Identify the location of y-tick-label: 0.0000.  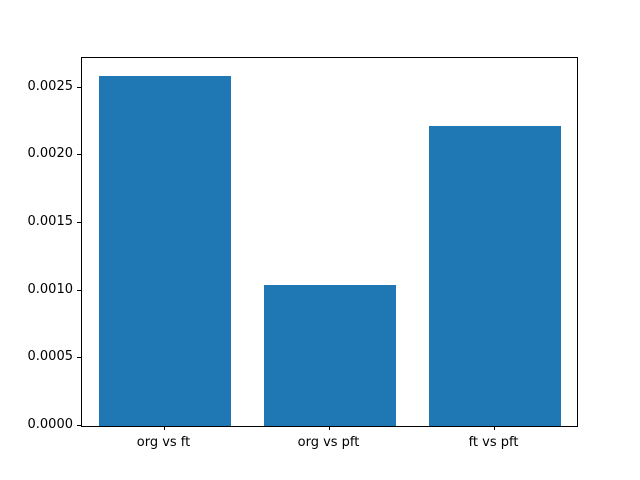
(50, 424).